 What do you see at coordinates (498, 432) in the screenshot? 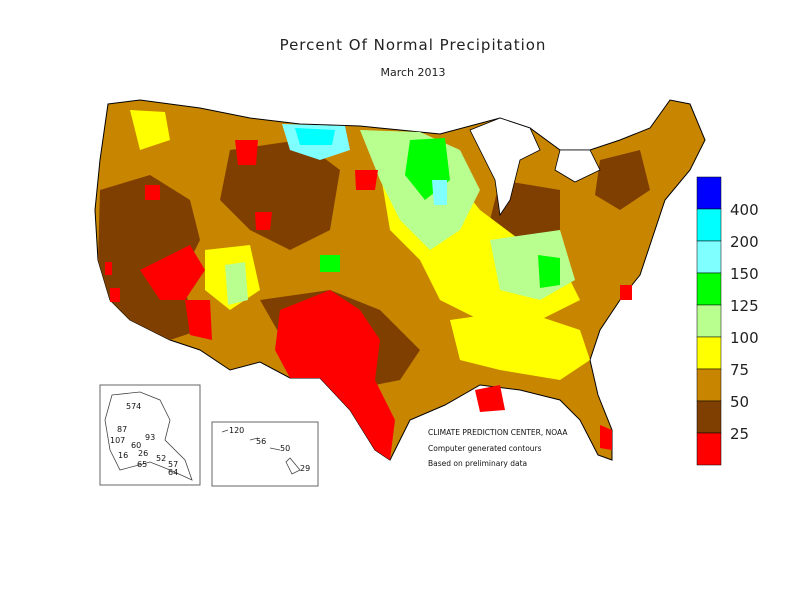
I see `credits-line-1: CLIMATE PREDICTION CENTER, NOAA` at bounding box center [498, 432].